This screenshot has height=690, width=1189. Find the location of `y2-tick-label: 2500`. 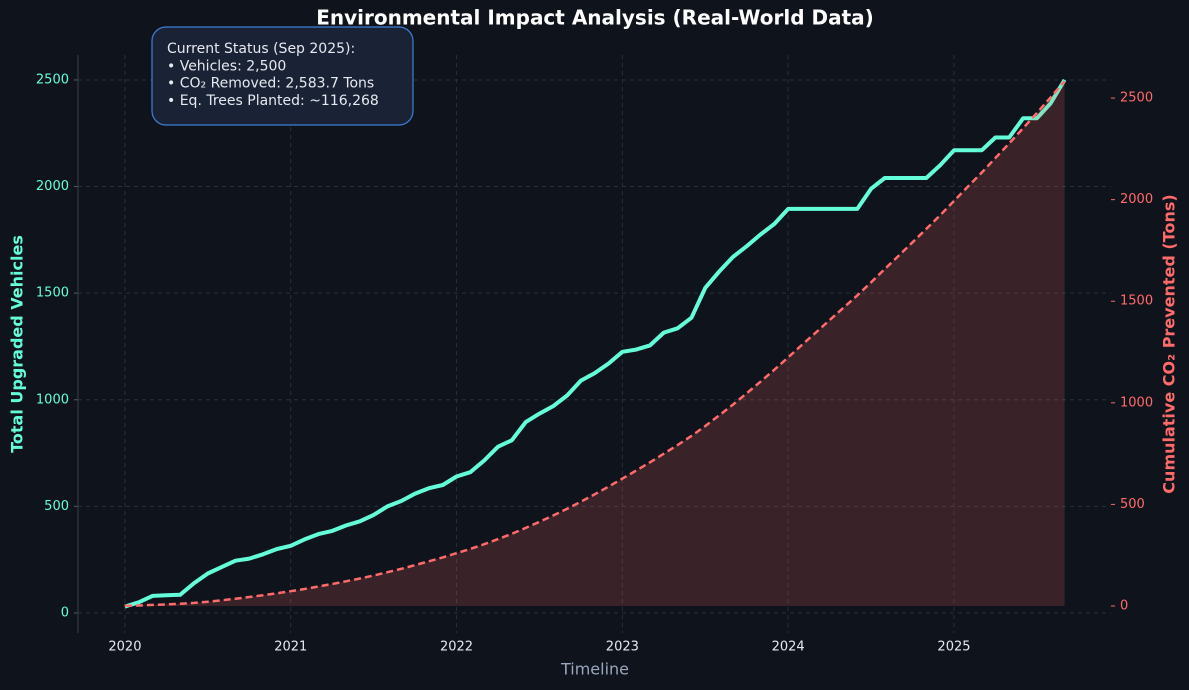

y2-tick-label: 2500 is located at coordinates (1136, 98).